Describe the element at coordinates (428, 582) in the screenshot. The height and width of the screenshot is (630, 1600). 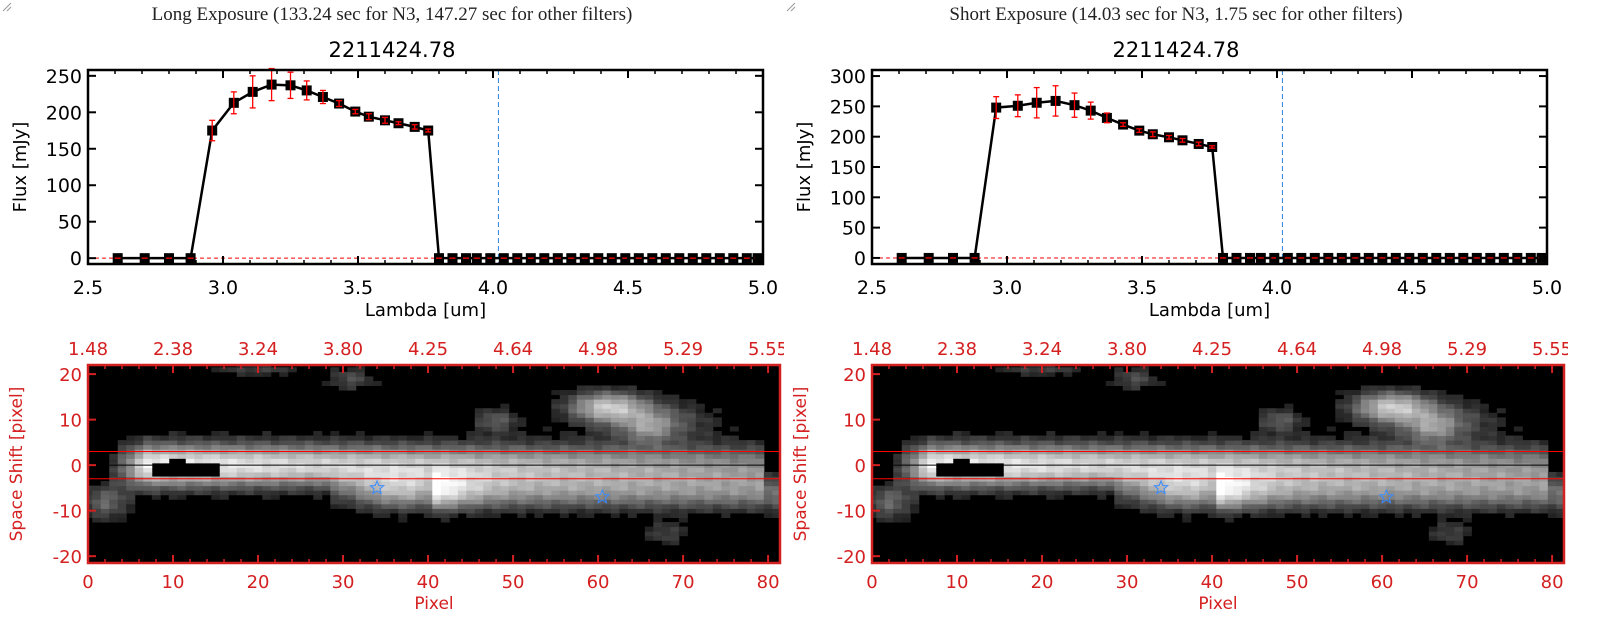
I see `x-tick-label: 40` at that location.